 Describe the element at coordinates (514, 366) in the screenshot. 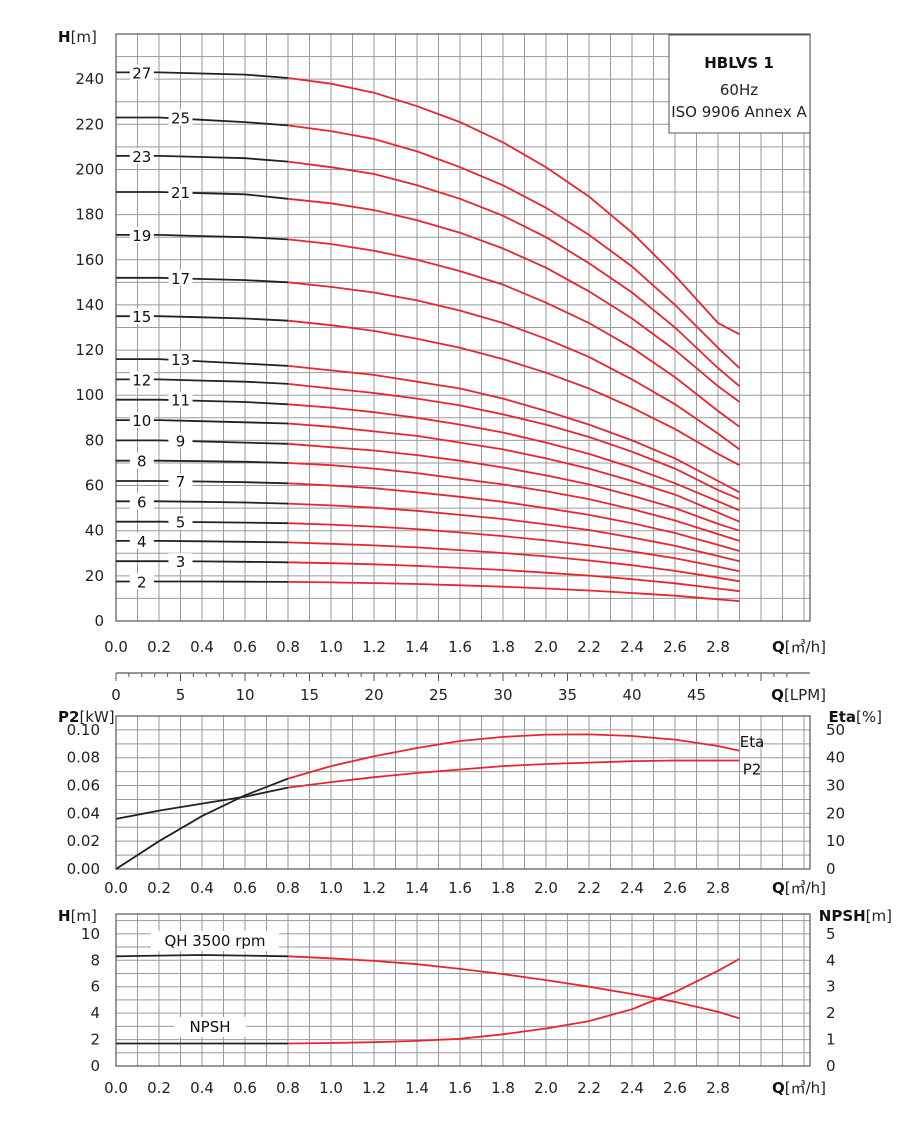

I see `stage-17-curve-red` at that location.